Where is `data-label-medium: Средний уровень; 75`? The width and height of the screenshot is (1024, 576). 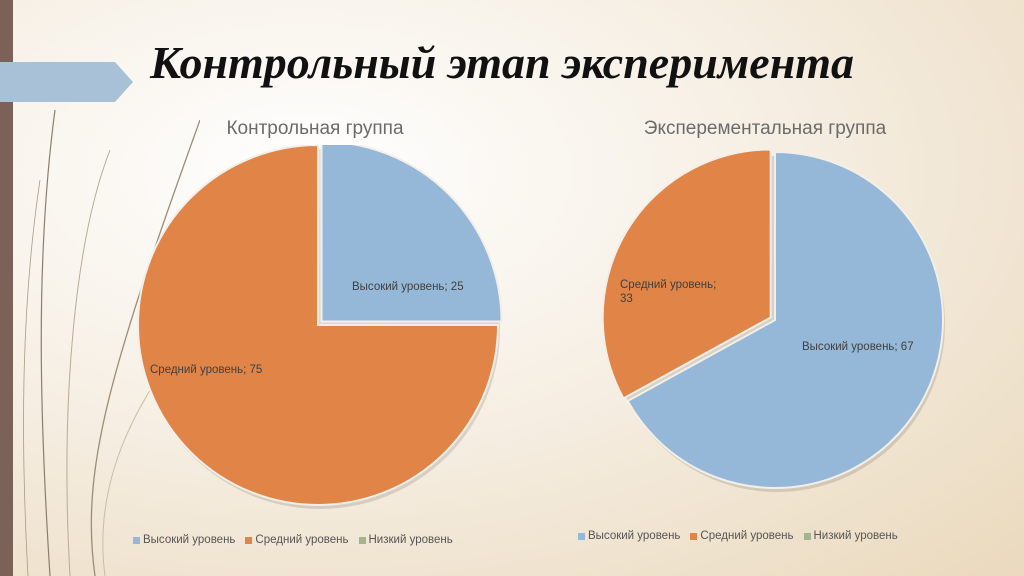
data-label-medium: Средний уровень; 75 is located at coordinates (206, 370).